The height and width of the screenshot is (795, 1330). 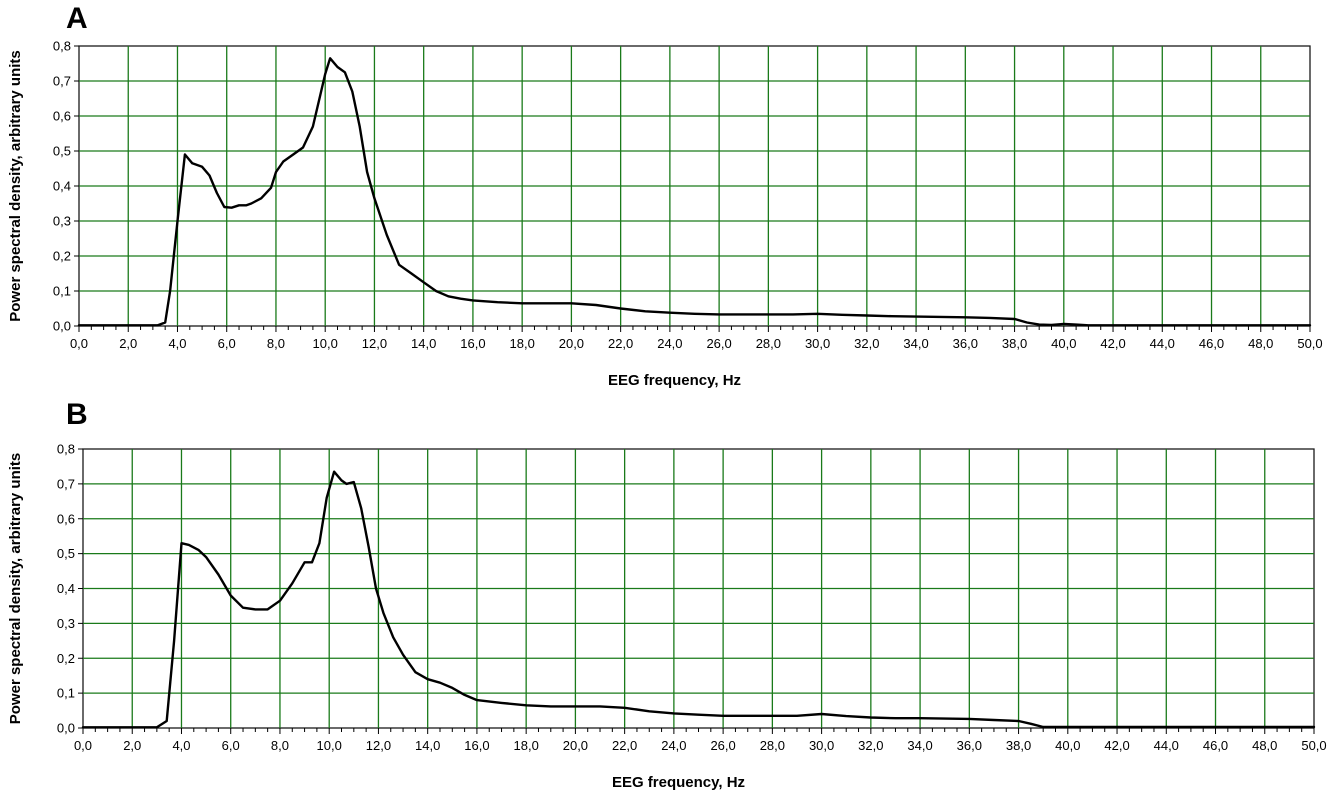 What do you see at coordinates (77, 18) in the screenshot?
I see `panel-label: A` at bounding box center [77, 18].